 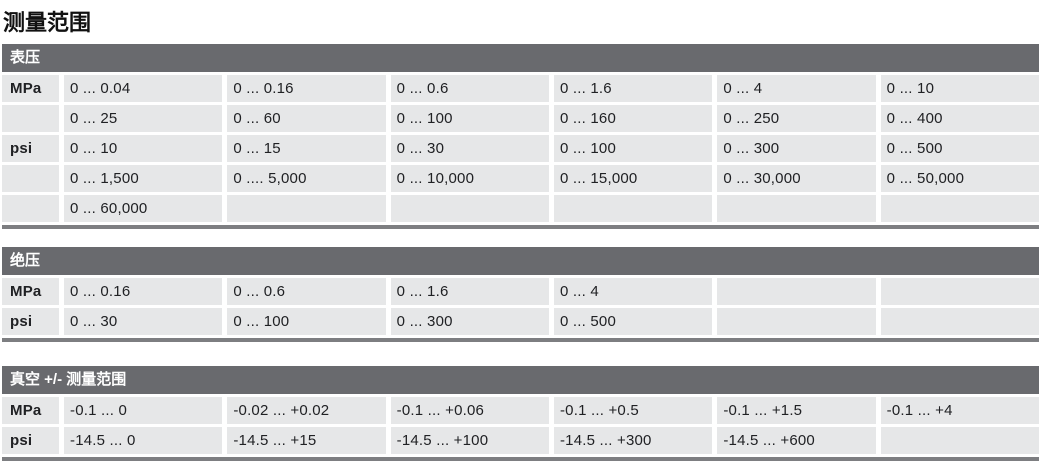 What do you see at coordinates (306, 118) in the screenshot?
I see `range-cell: 0 ... 60` at bounding box center [306, 118].